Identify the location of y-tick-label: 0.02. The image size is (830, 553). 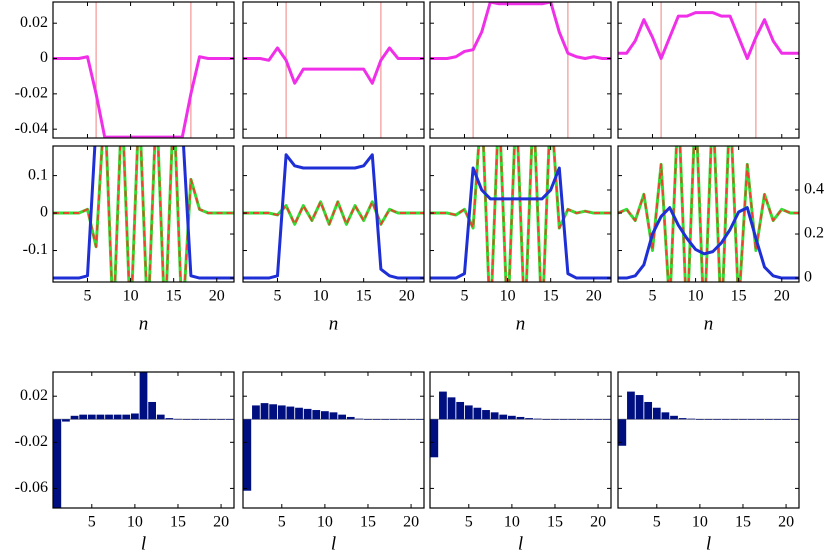
(34, 395).